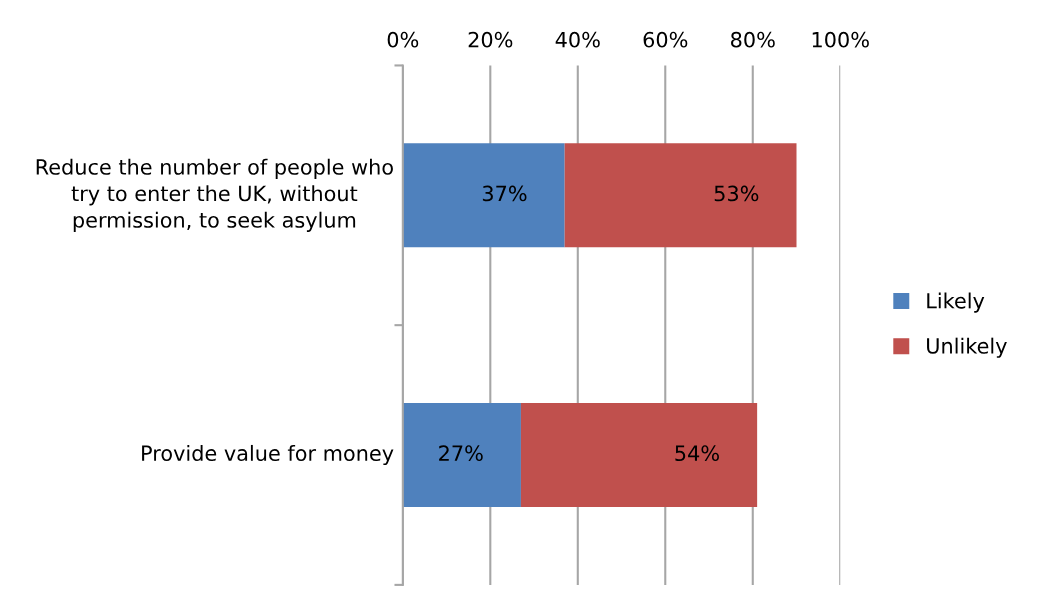  What do you see at coordinates (504, 193) in the screenshot?
I see `data-label: 37%` at bounding box center [504, 193].